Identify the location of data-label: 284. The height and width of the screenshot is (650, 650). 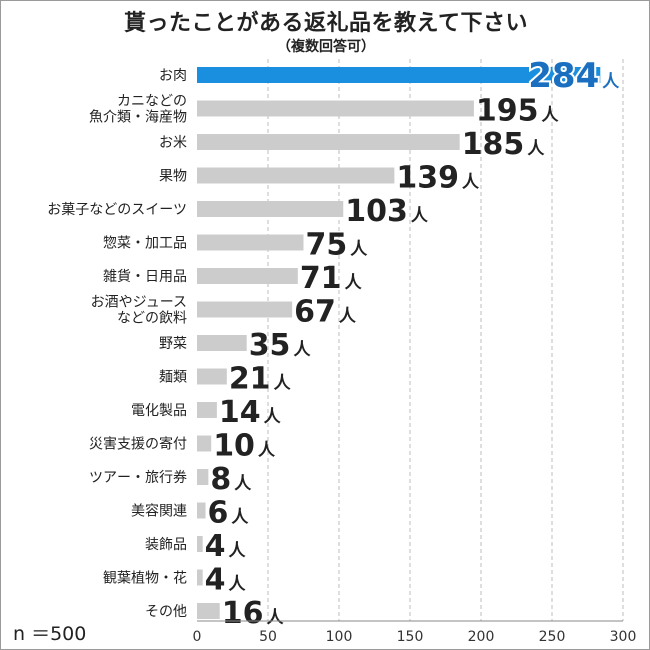
(563, 76).